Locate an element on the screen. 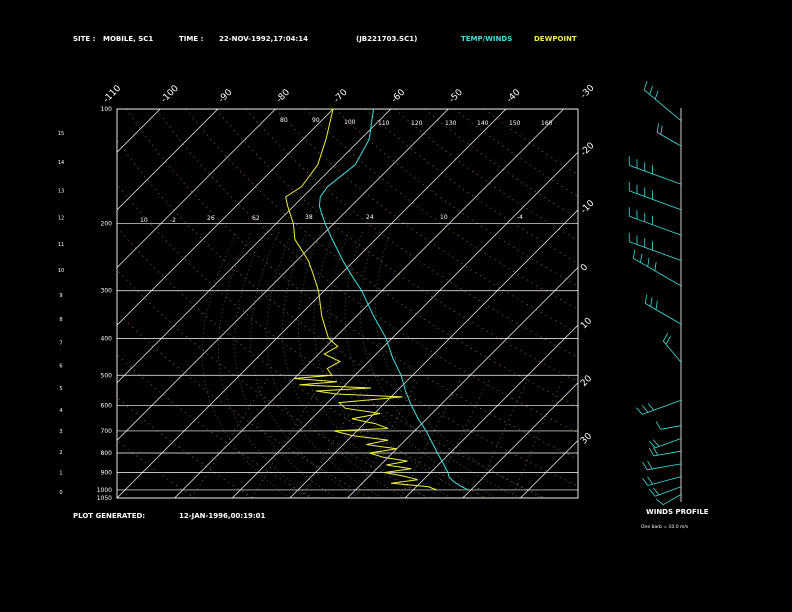 The image size is (792, 612). isobar-label: 700 is located at coordinates (107, 431).